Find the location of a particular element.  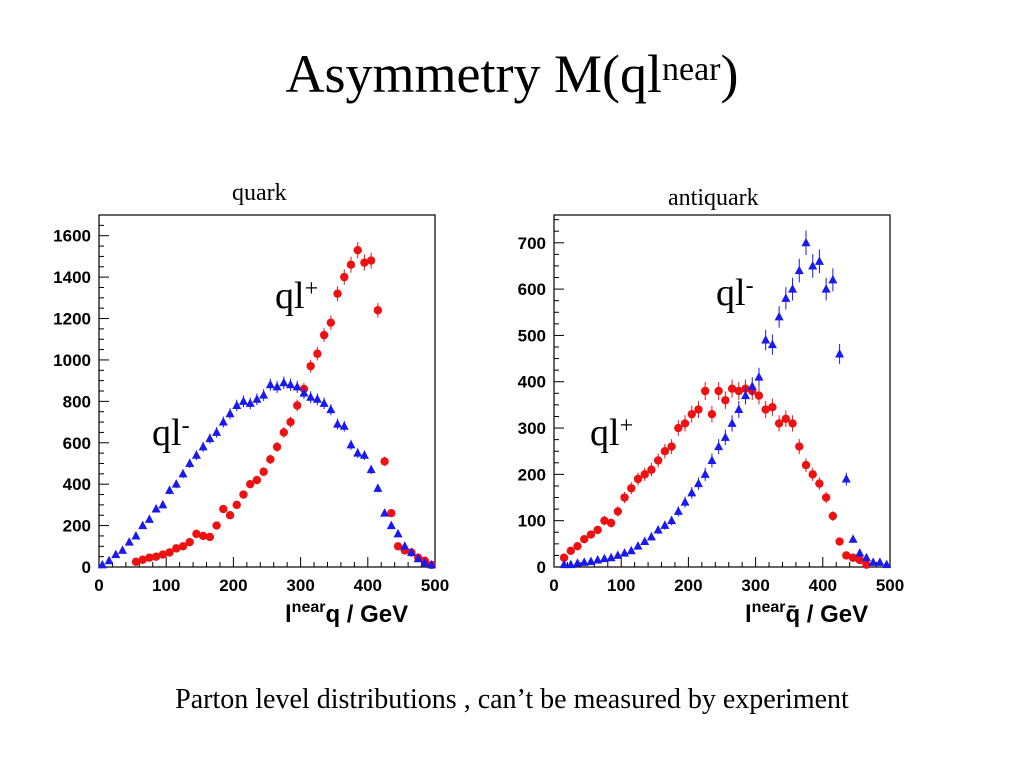

antiquark-panel-label: antiquark is located at coordinates (713, 198).